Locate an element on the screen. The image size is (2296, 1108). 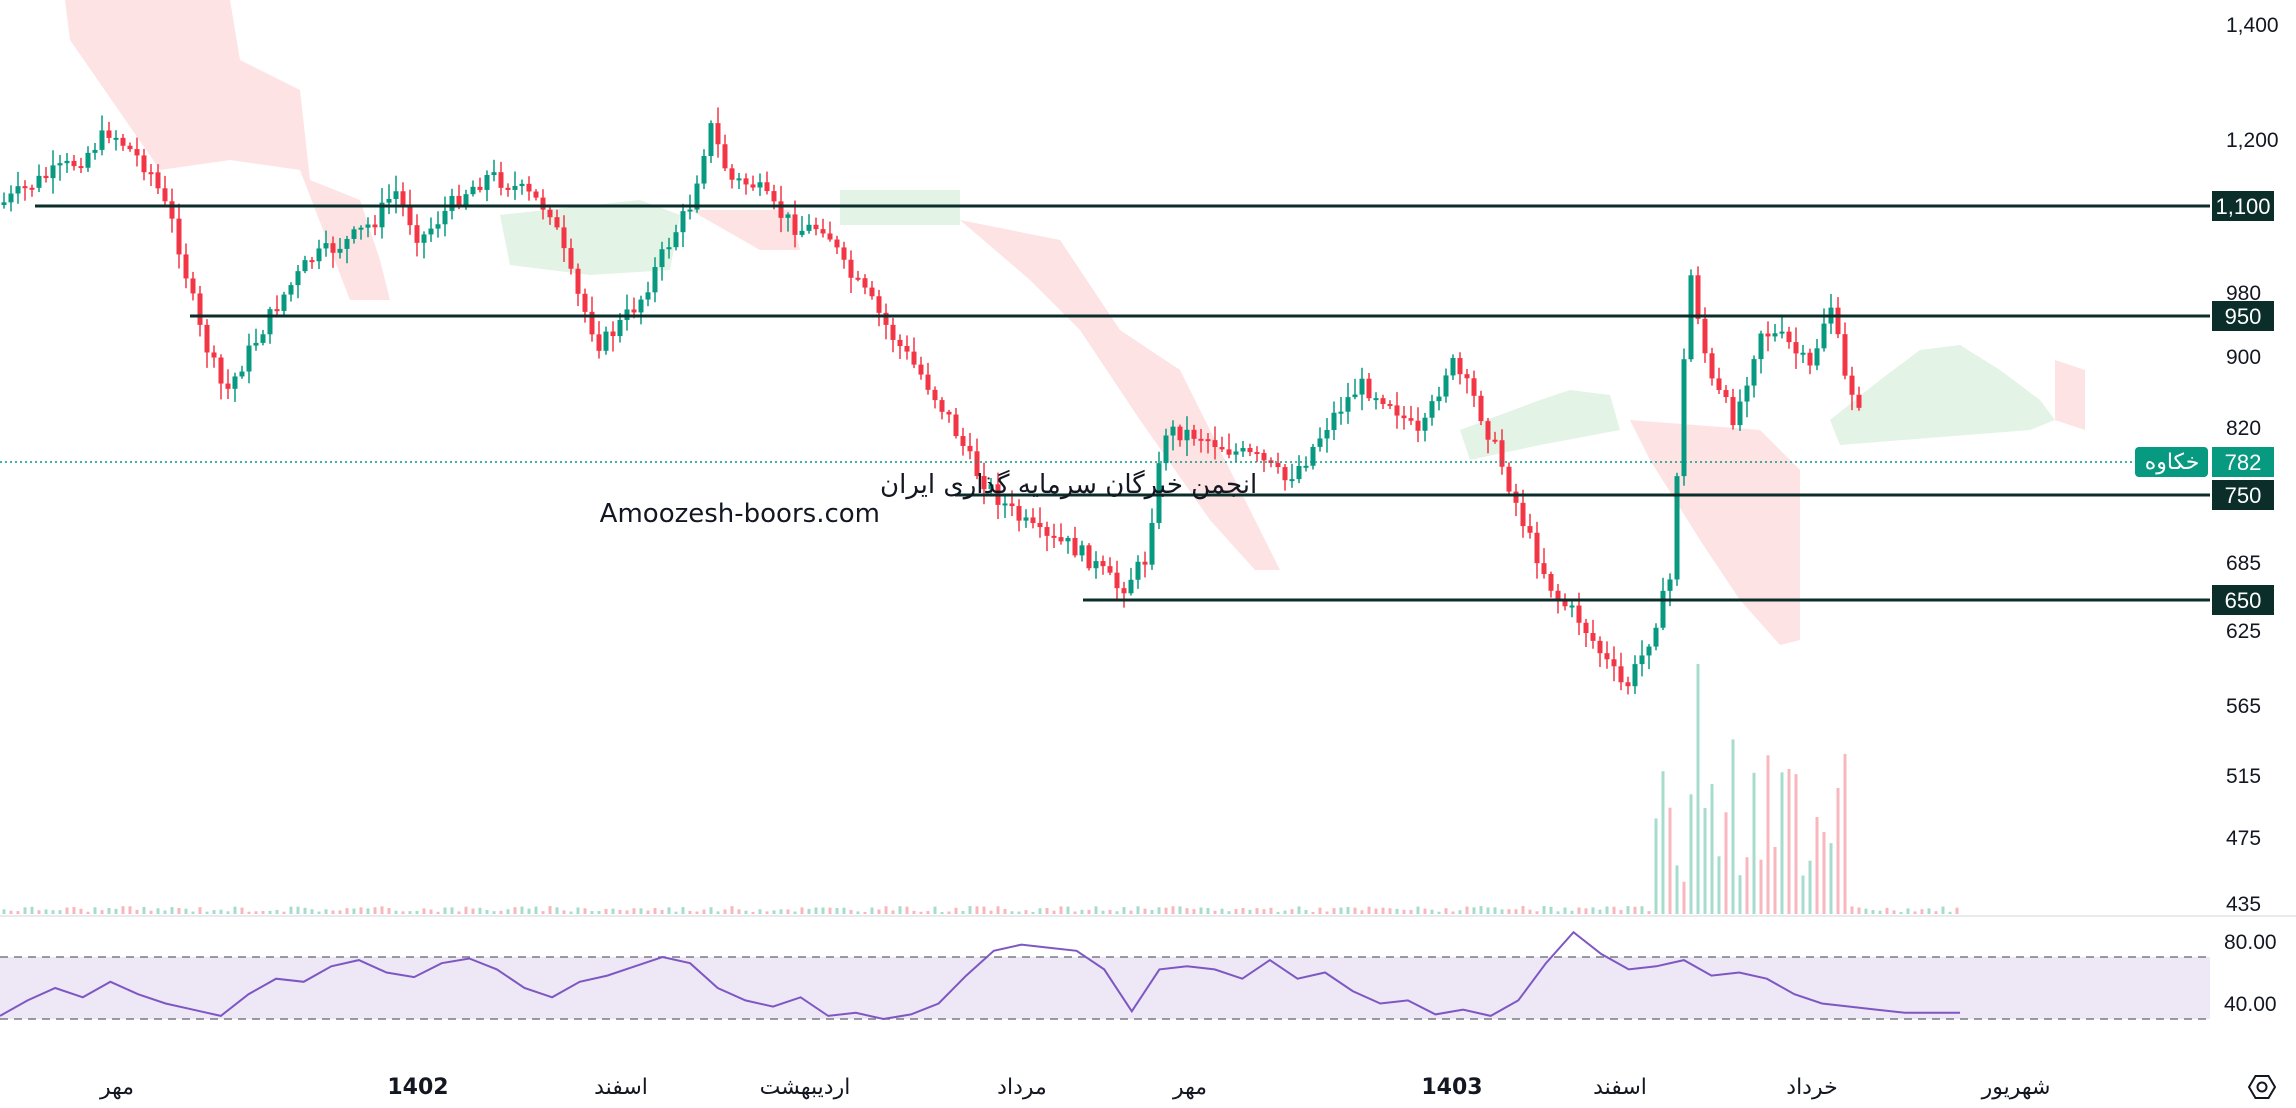
cloud-bear is located at coordinates (1120, 395).